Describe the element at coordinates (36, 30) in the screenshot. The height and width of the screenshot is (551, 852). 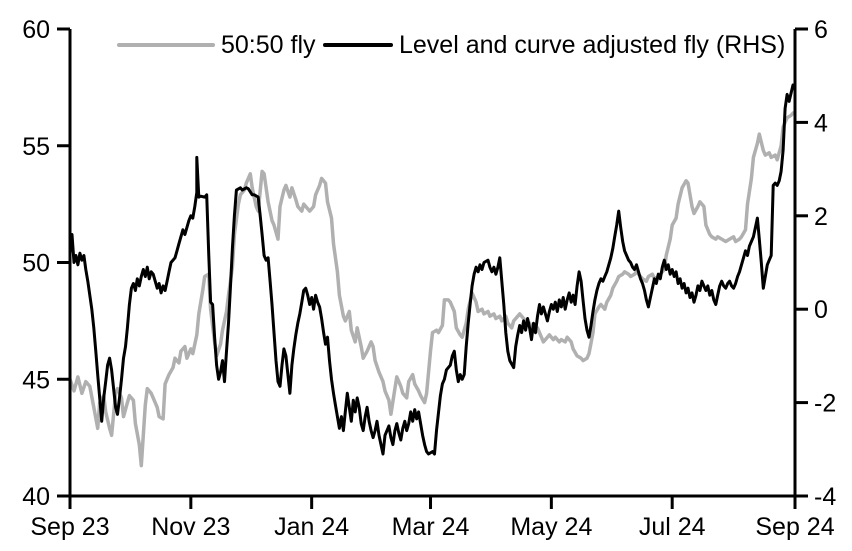
I see `svg-text: 60` at that location.